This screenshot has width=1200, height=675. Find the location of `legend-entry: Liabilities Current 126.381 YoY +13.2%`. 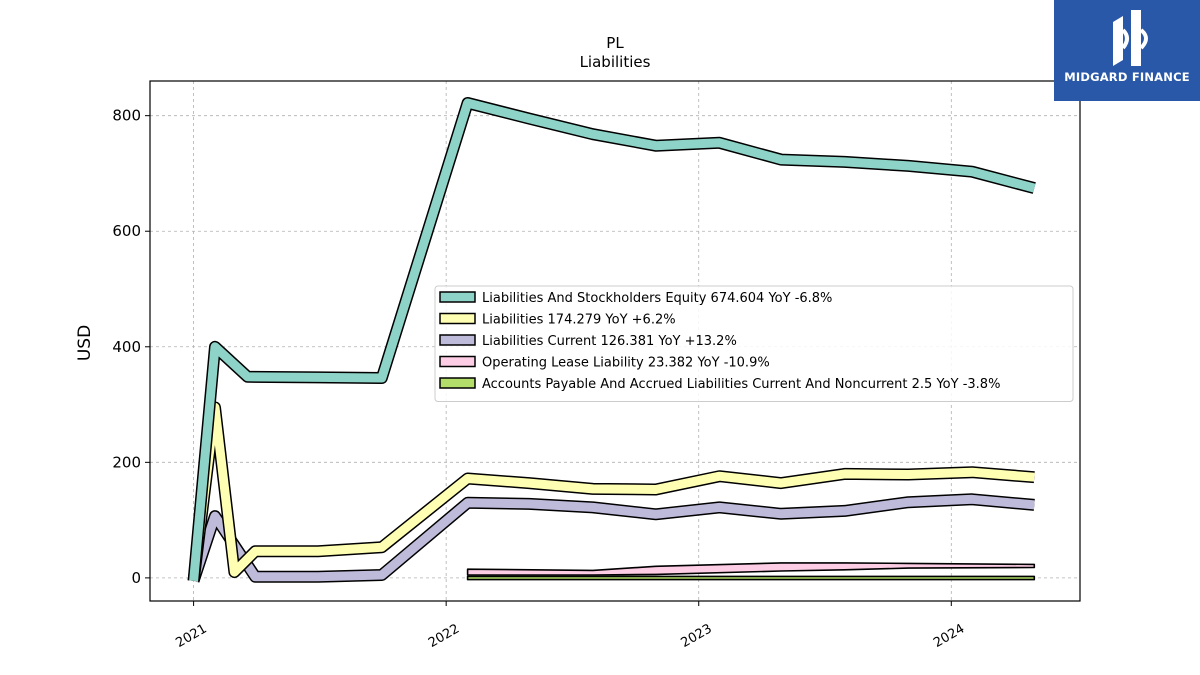

legend-entry: Liabilities Current 126.381 YoY +13.2% is located at coordinates (609, 341).